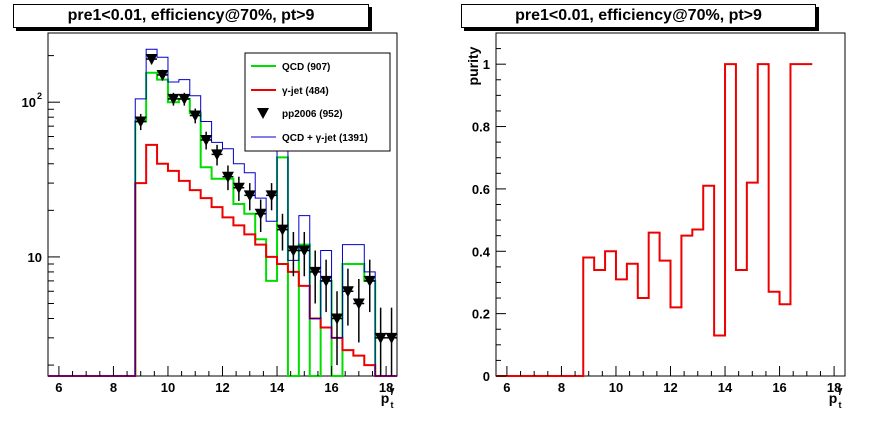  What do you see at coordinates (35, 257) in the screenshot?
I see `y-tick-label-10: 10` at bounding box center [35, 257].